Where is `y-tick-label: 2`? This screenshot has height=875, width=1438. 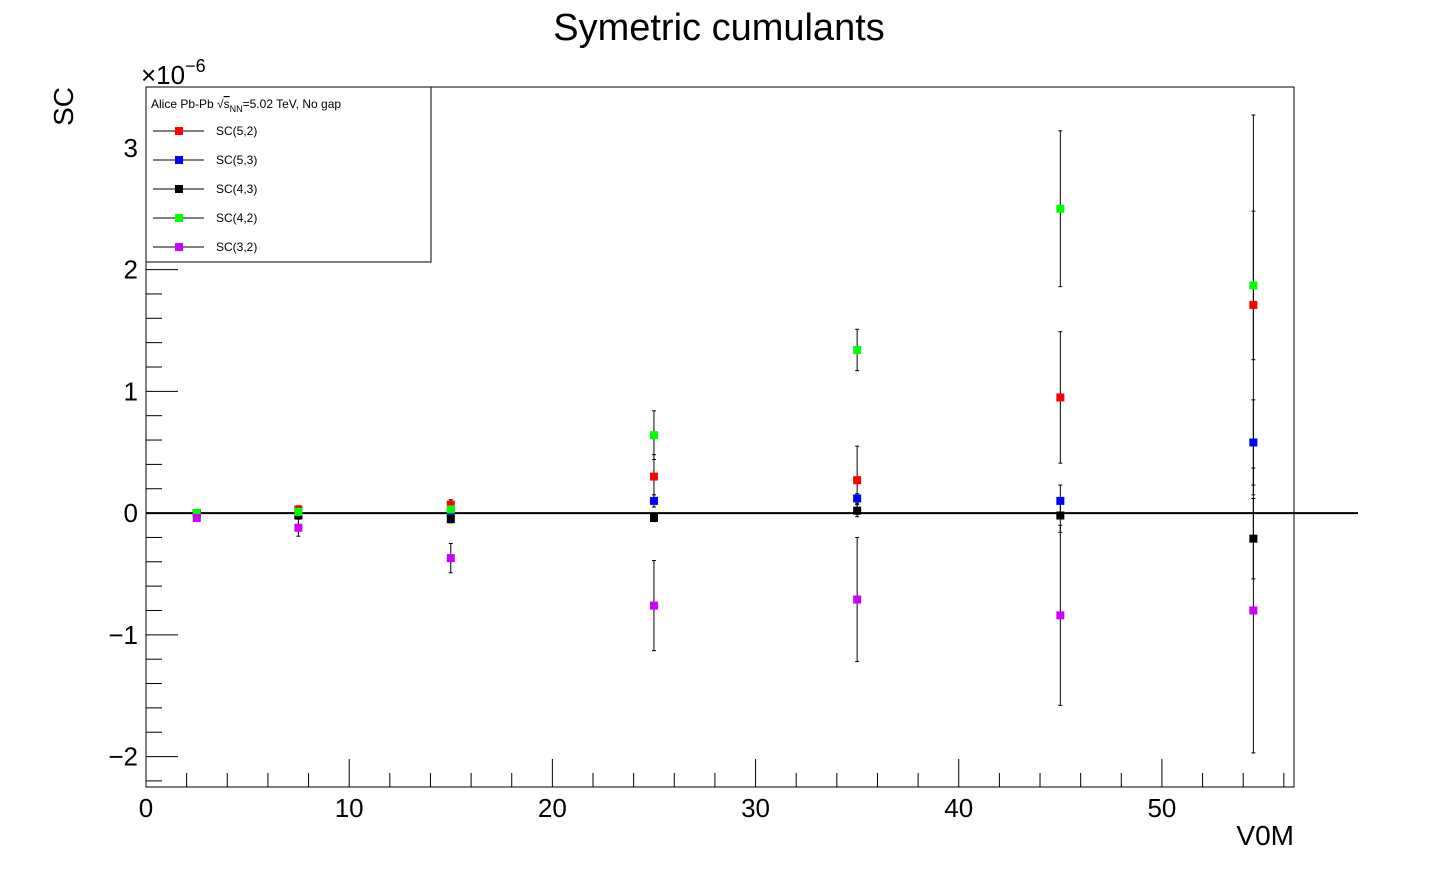
y-tick-label: 2 is located at coordinates (131, 270).